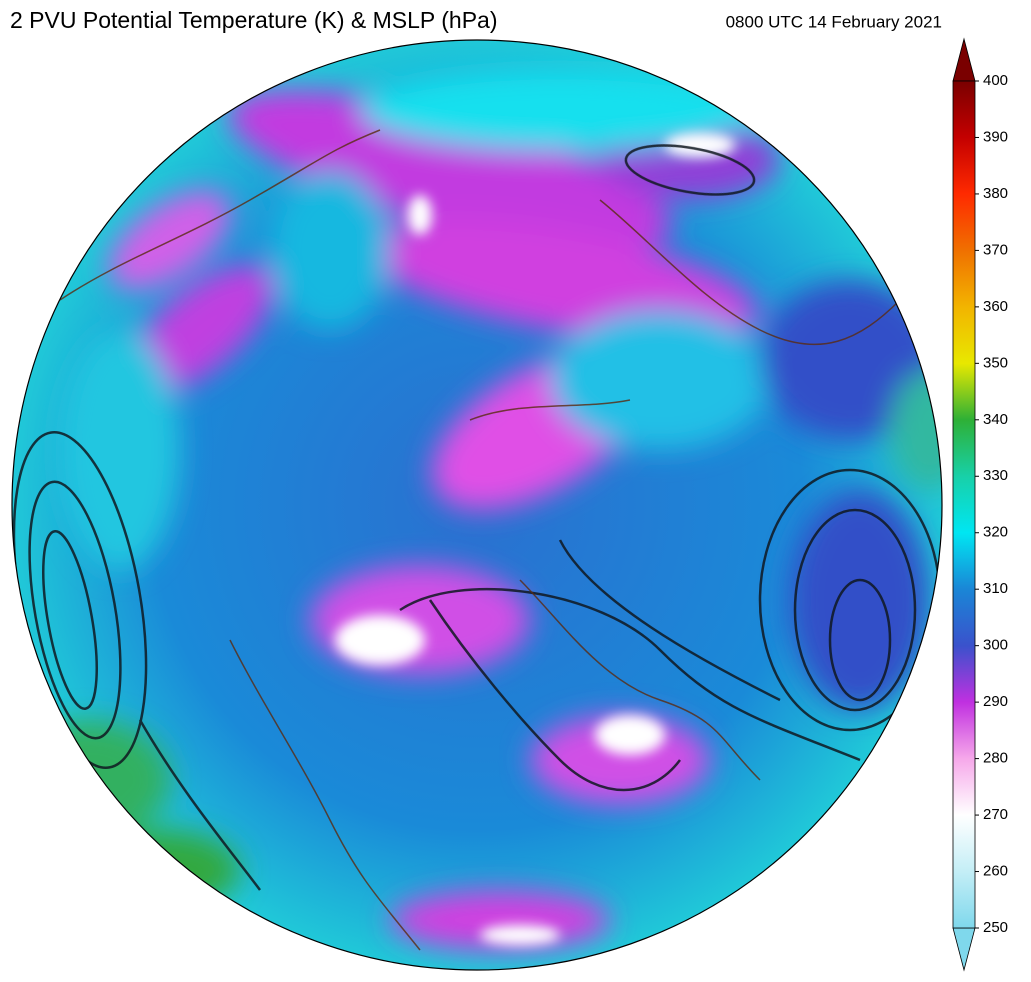 The width and height of the screenshot is (1031, 982). What do you see at coordinates (995, 80) in the screenshot?
I see `colorbar-tick-label: 400` at bounding box center [995, 80].